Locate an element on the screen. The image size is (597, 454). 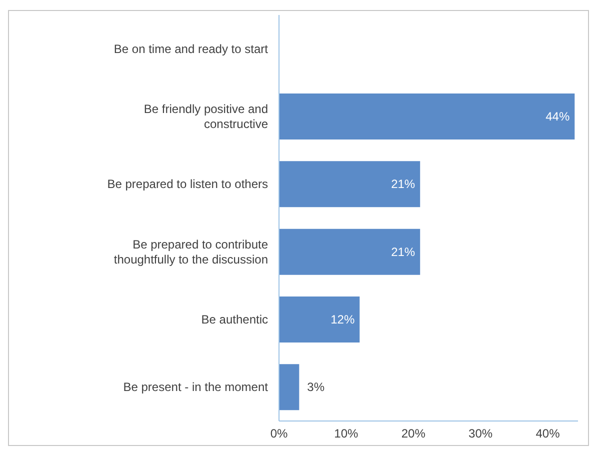
y-tick-label: Be present - in the moment is located at coordinates (196, 387).